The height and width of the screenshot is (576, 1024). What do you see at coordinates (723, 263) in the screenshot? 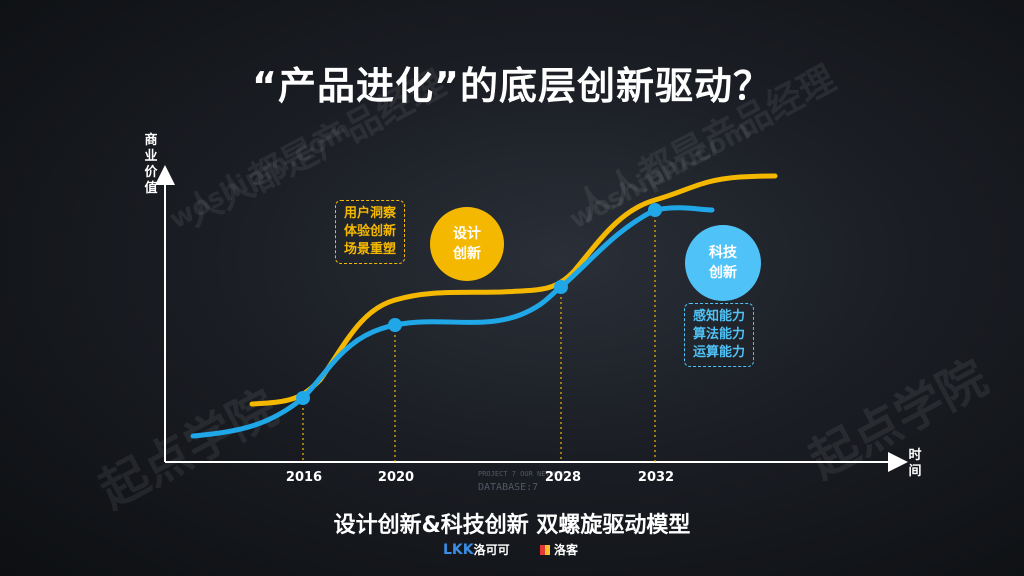
I see `tech-innovation-circle: 科技 创新` at bounding box center [723, 263].